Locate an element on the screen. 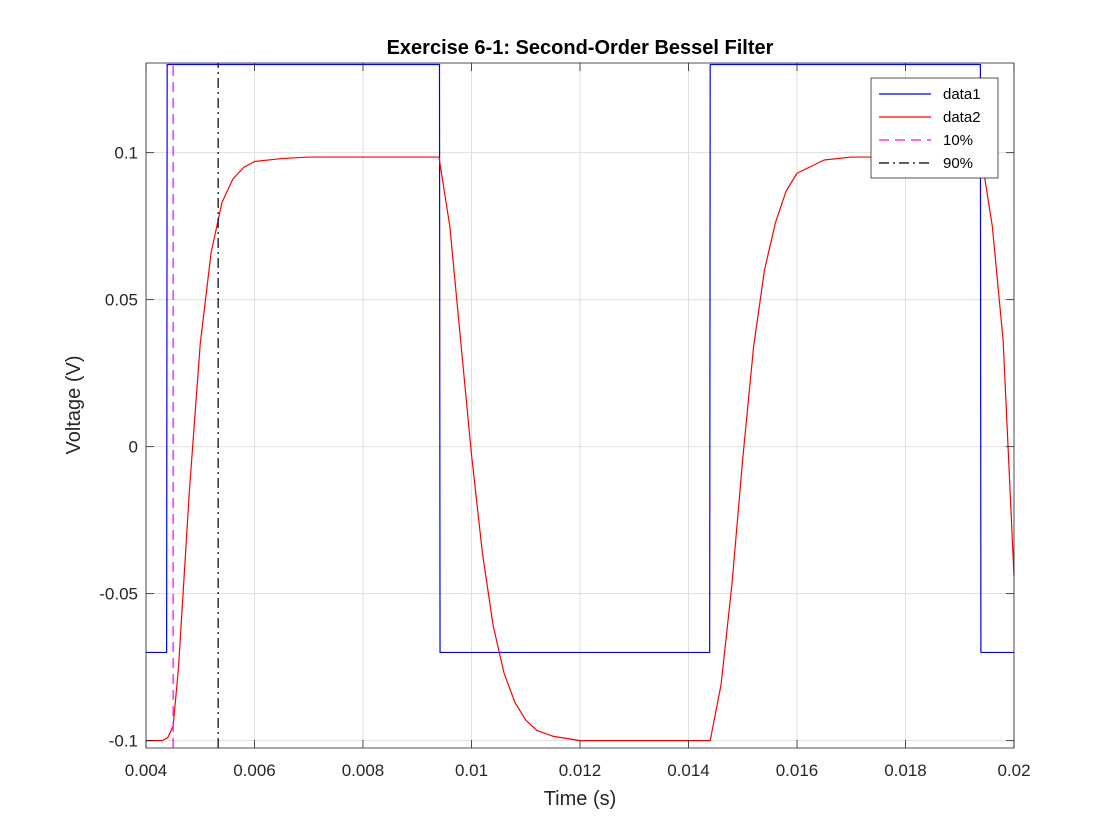  x-tick-label: 0.014 is located at coordinates (688, 770).